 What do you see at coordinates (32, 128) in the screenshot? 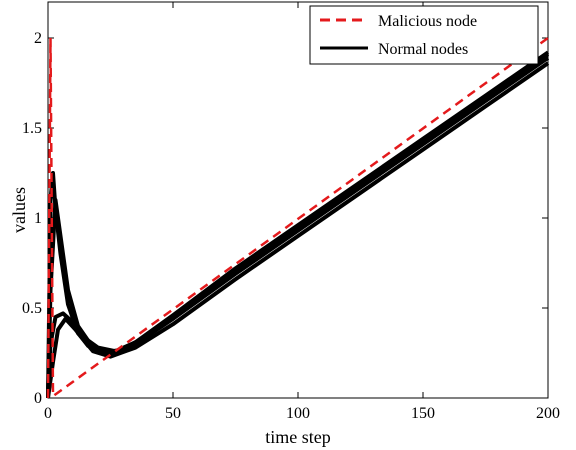
I see `y-tick-label: 1.5` at bounding box center [32, 128].